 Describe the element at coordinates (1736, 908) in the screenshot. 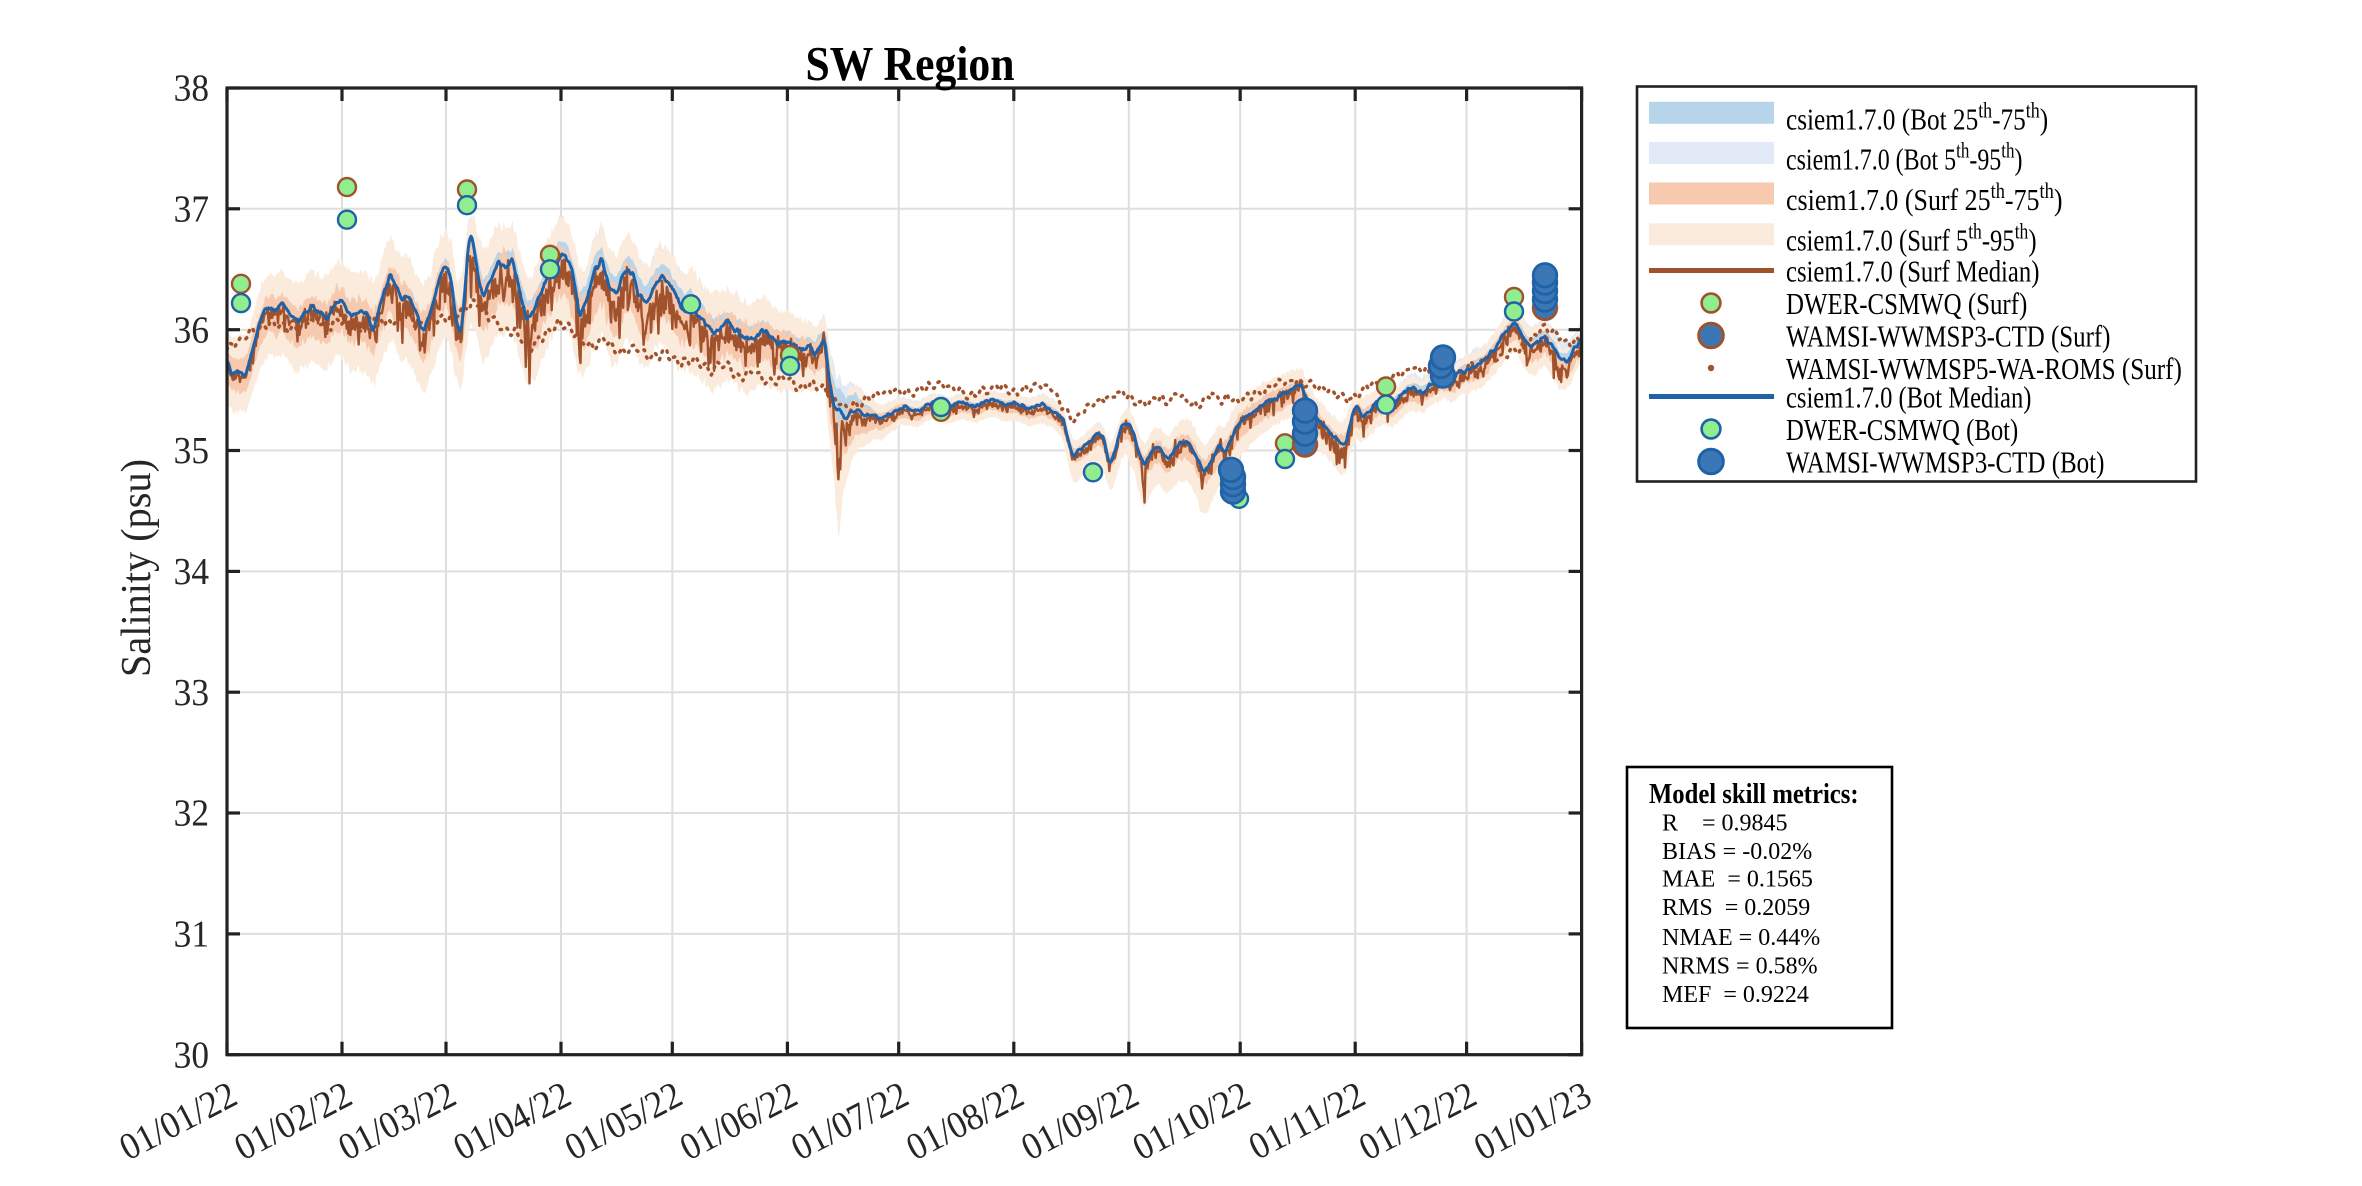

I see `svg-text: RMS = 0.2059` at that location.